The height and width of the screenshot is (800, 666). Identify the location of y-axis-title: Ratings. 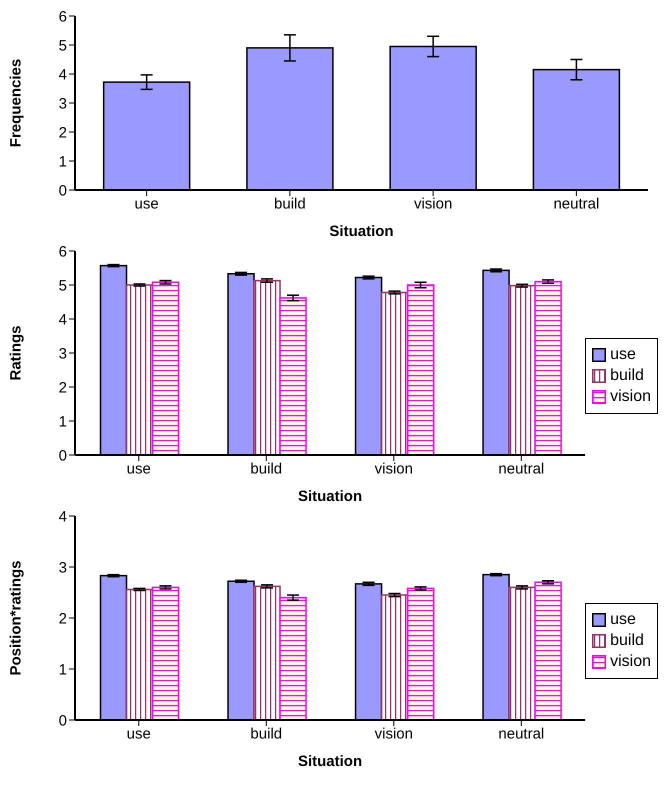
(15, 353).